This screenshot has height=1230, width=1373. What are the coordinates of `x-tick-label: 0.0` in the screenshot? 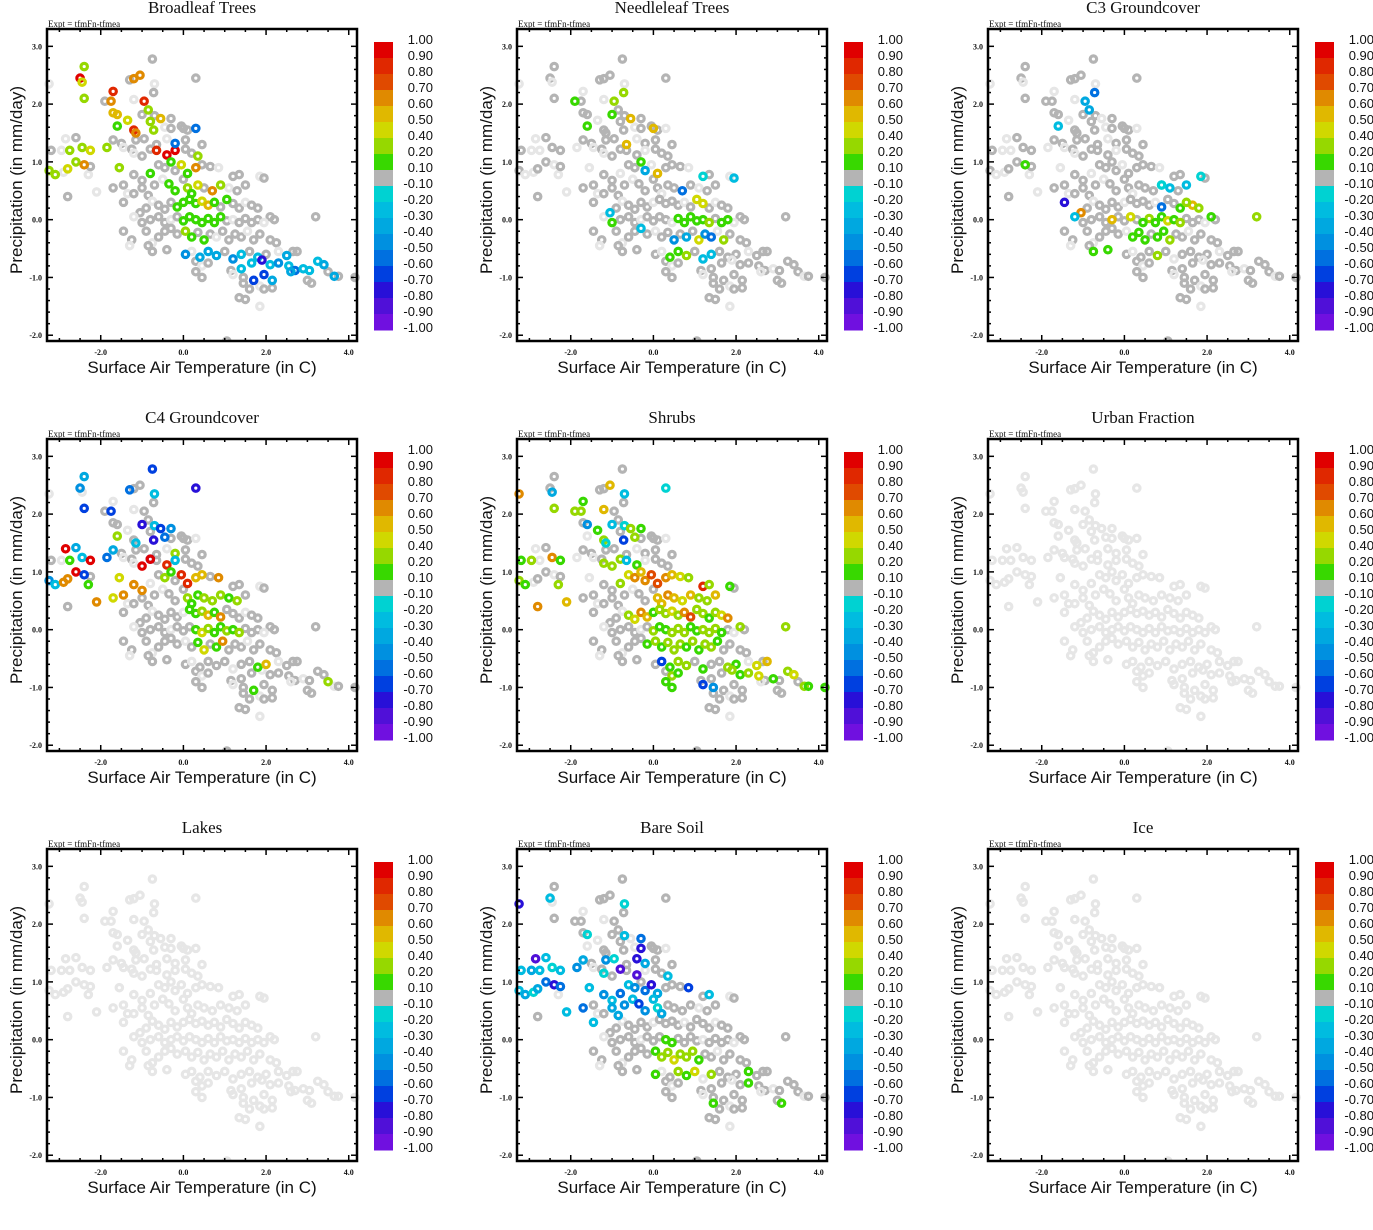 It's located at (653, 762).